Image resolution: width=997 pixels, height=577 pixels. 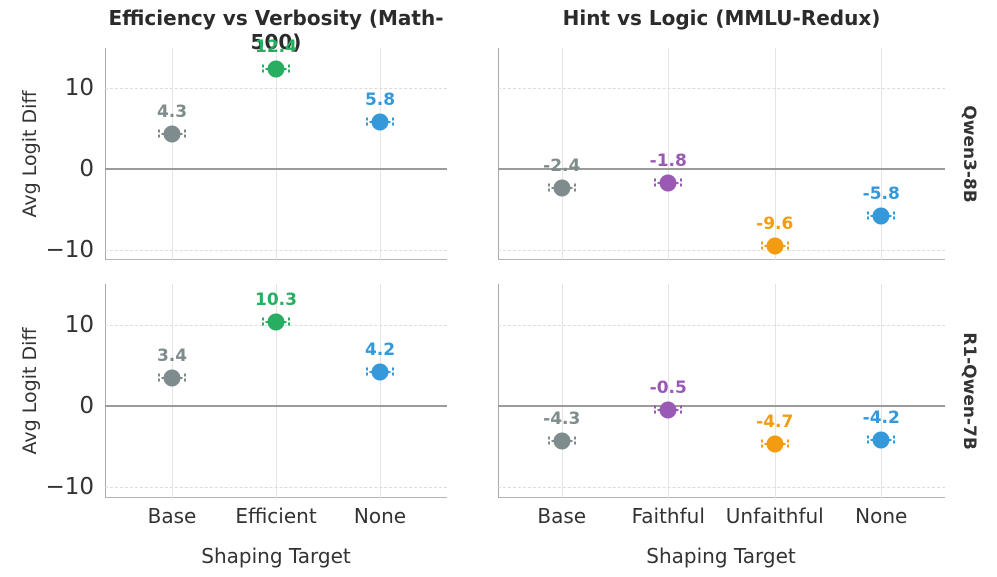 I want to click on x-tick-label-faithful: Faithful, so click(x=668, y=516).